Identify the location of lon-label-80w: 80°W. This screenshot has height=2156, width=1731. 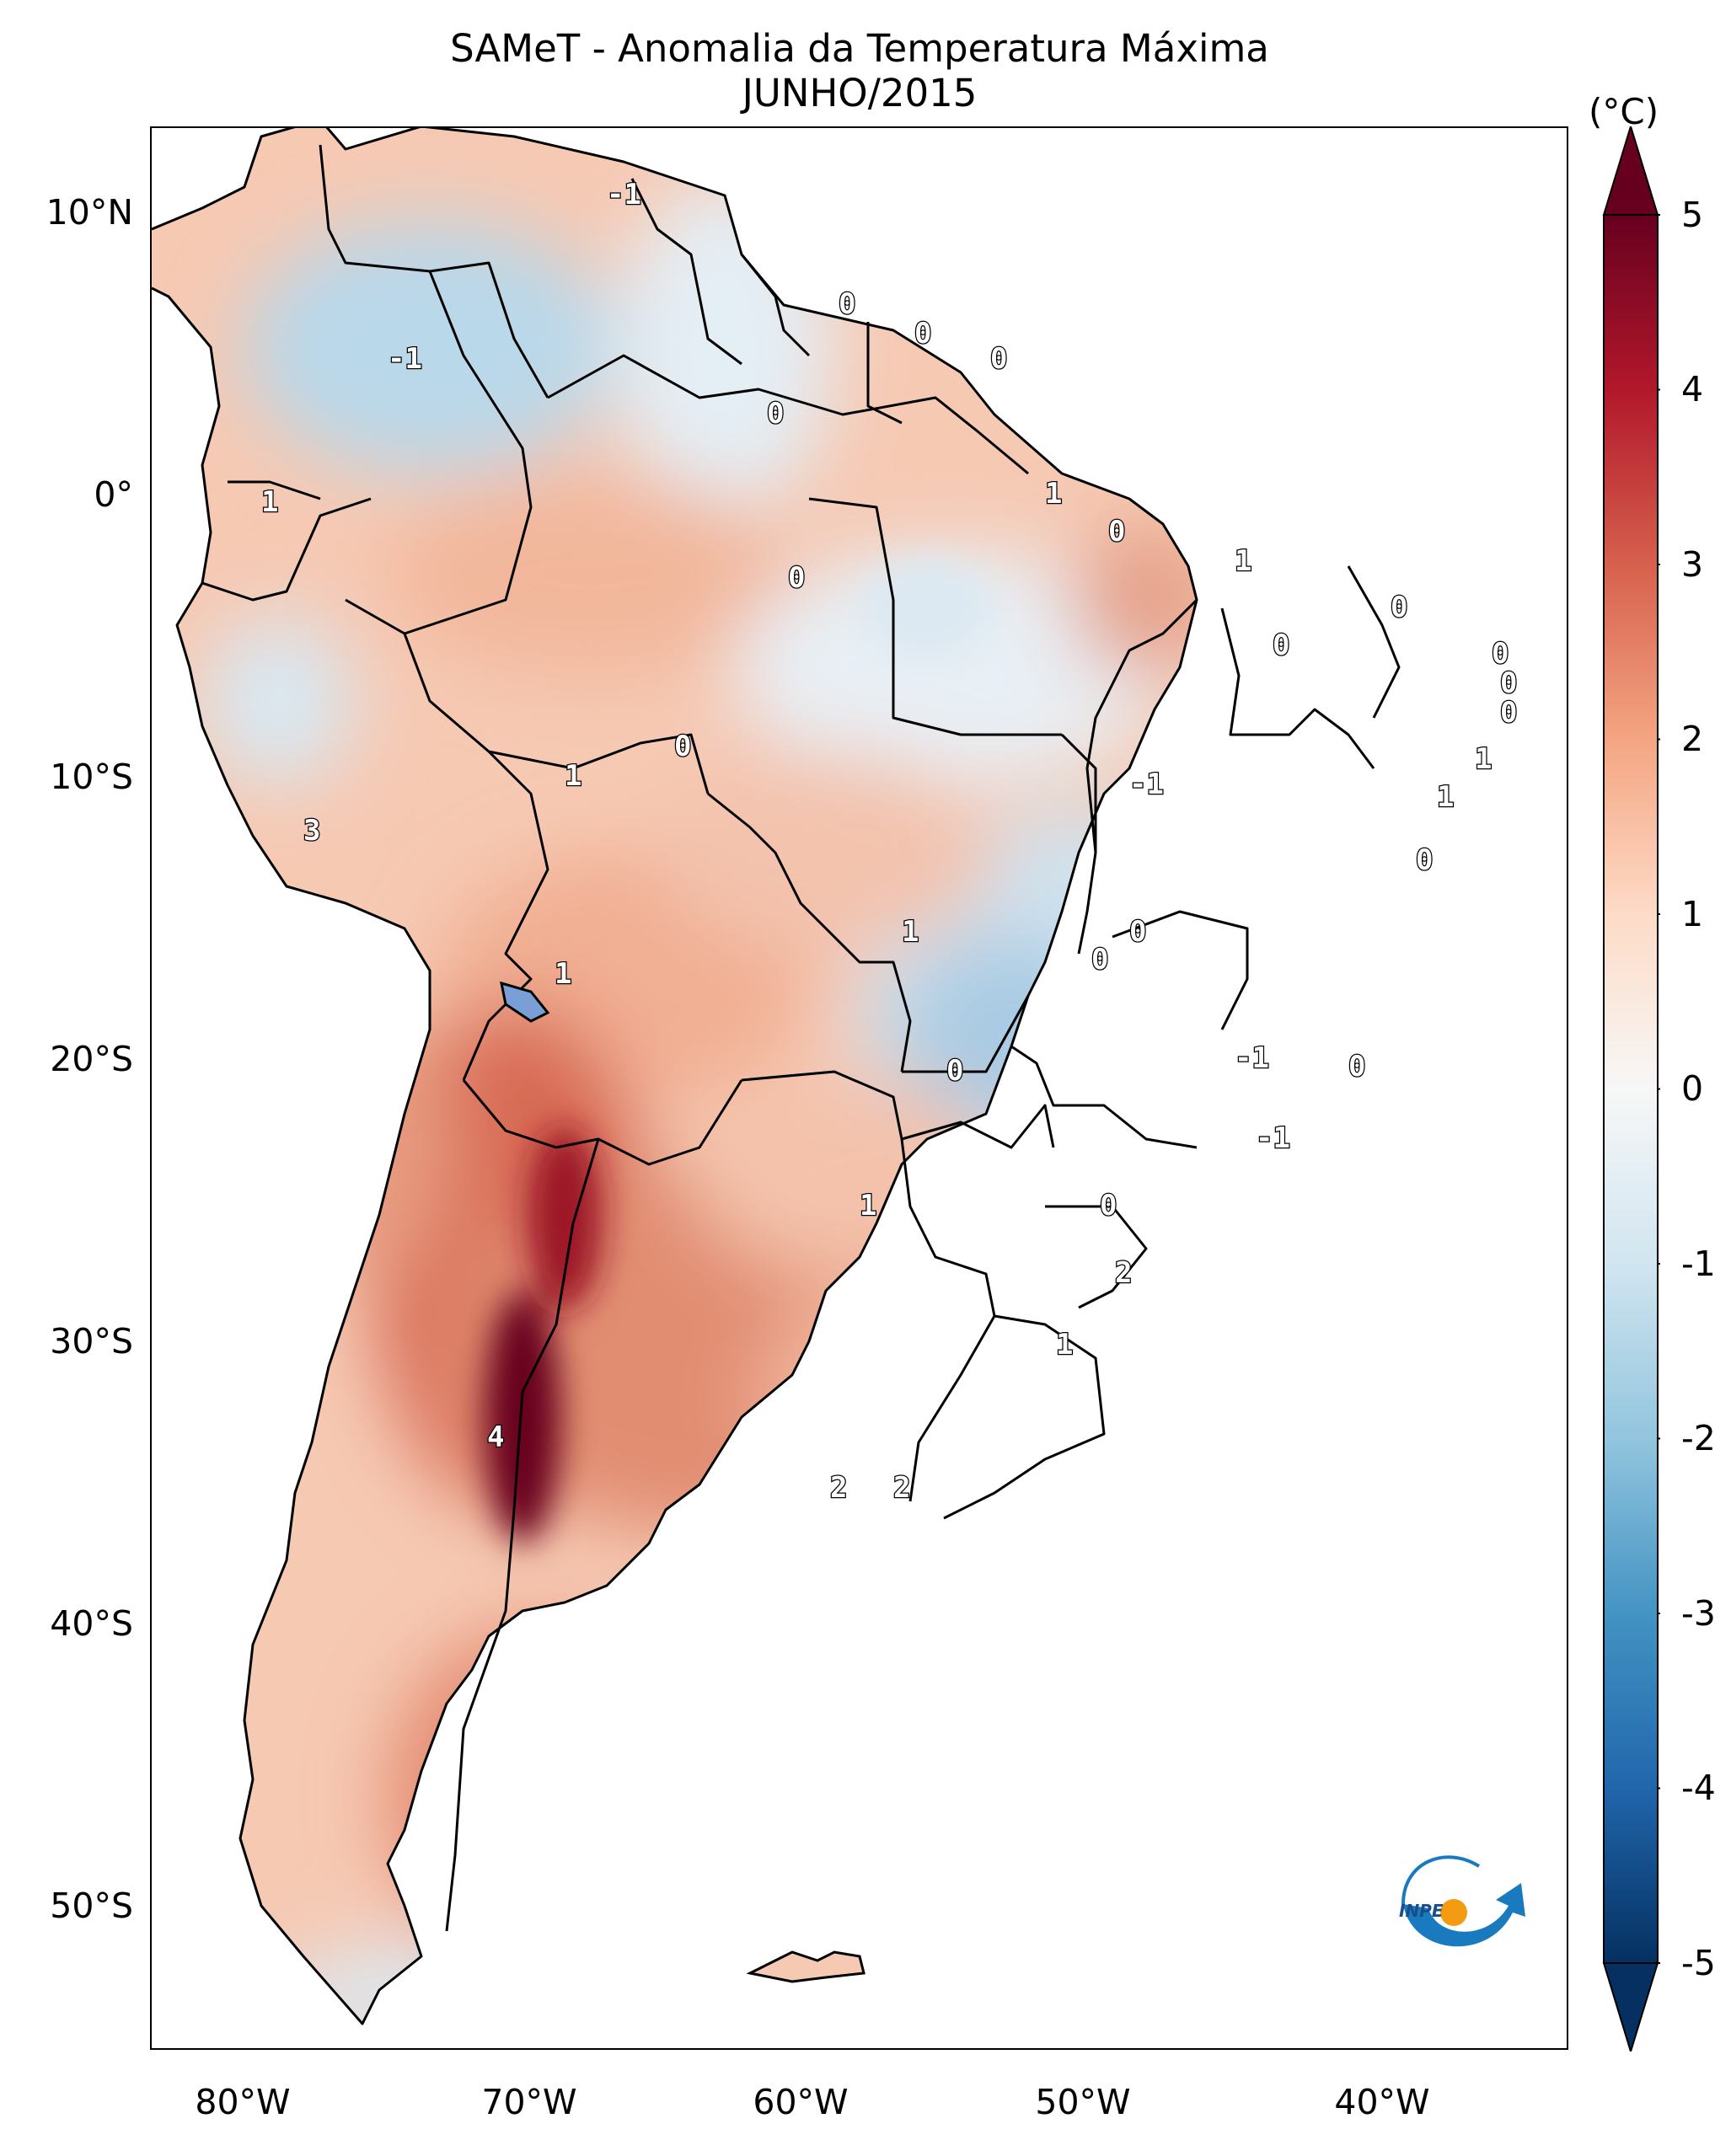
(243, 2102).